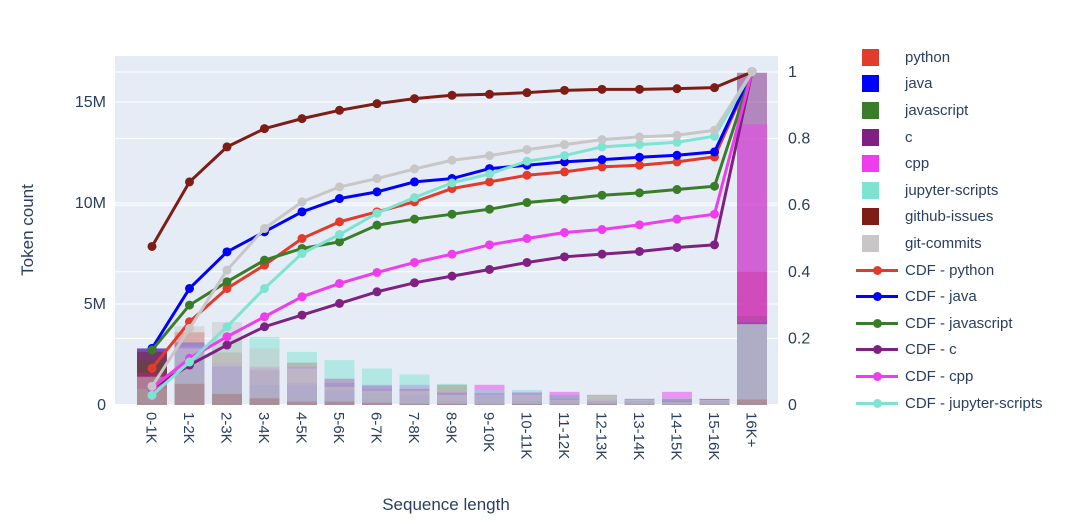  What do you see at coordinates (451, 428) in the screenshot?
I see `x-axis-tick-8-9K: 8-9K` at bounding box center [451, 428].